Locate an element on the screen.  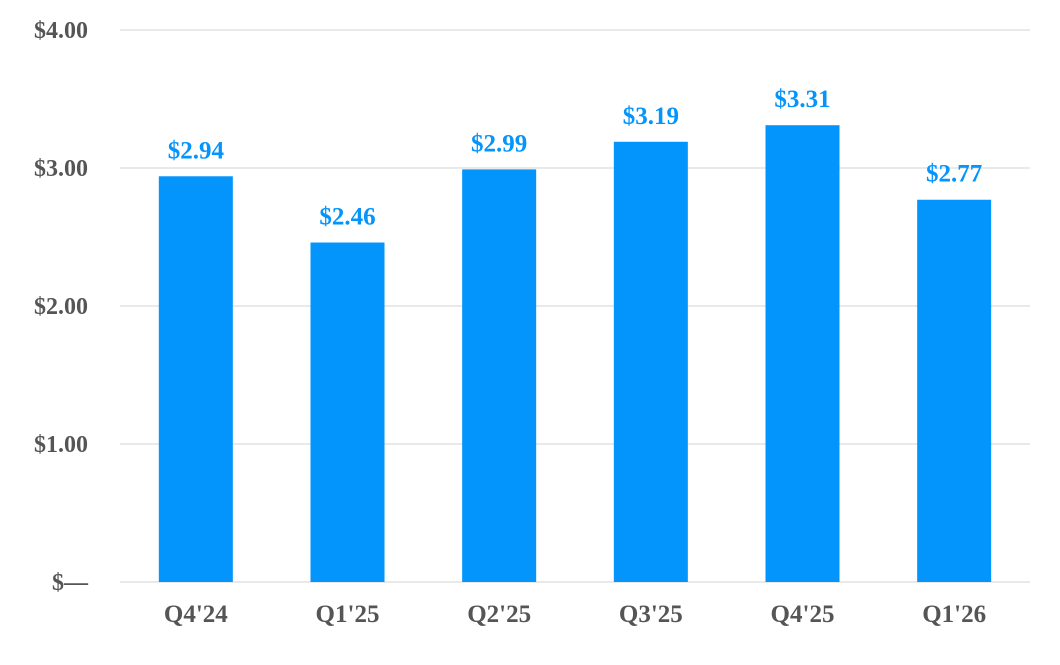
x-axis-tick-labels: Q4'24 Q1'25 Q2'25 Q3'25 Q4'25 Q1'26 is located at coordinates (575, 614).